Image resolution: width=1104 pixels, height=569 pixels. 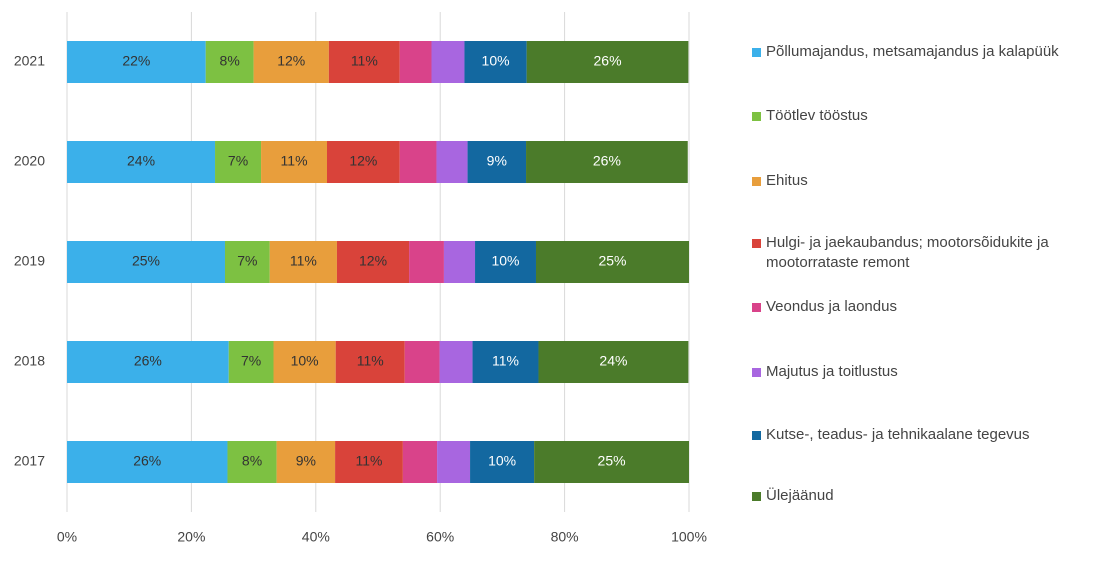 What do you see at coordinates (316, 537) in the screenshot?
I see `x-tick-label: 40%` at bounding box center [316, 537].